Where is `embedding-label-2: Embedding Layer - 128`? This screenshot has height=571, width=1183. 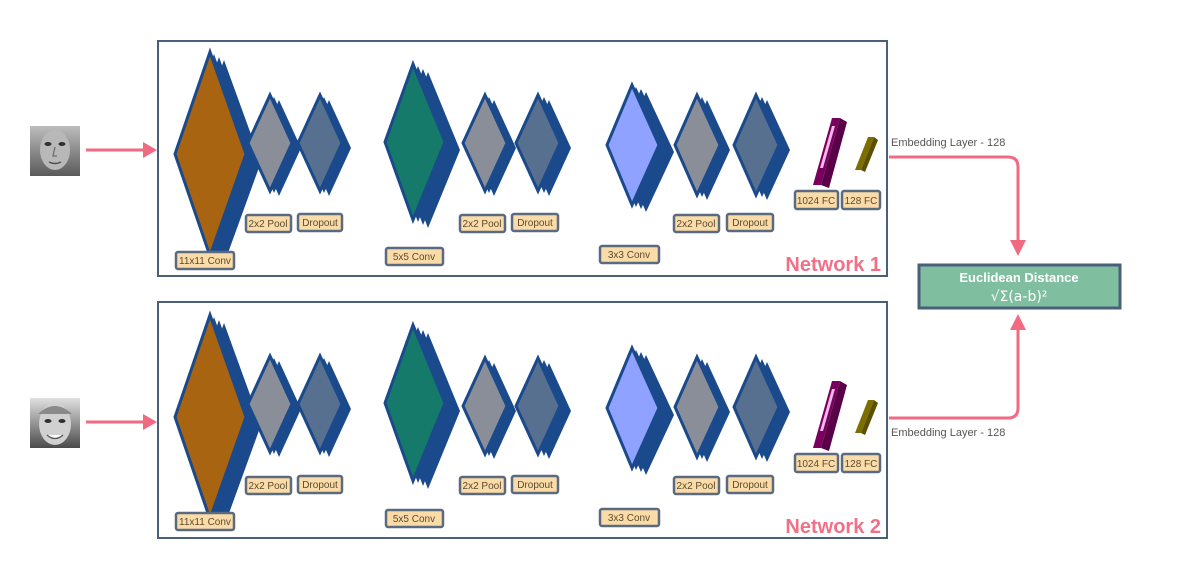
embedding-label-2: Embedding Layer - 128 is located at coordinates (948, 433).